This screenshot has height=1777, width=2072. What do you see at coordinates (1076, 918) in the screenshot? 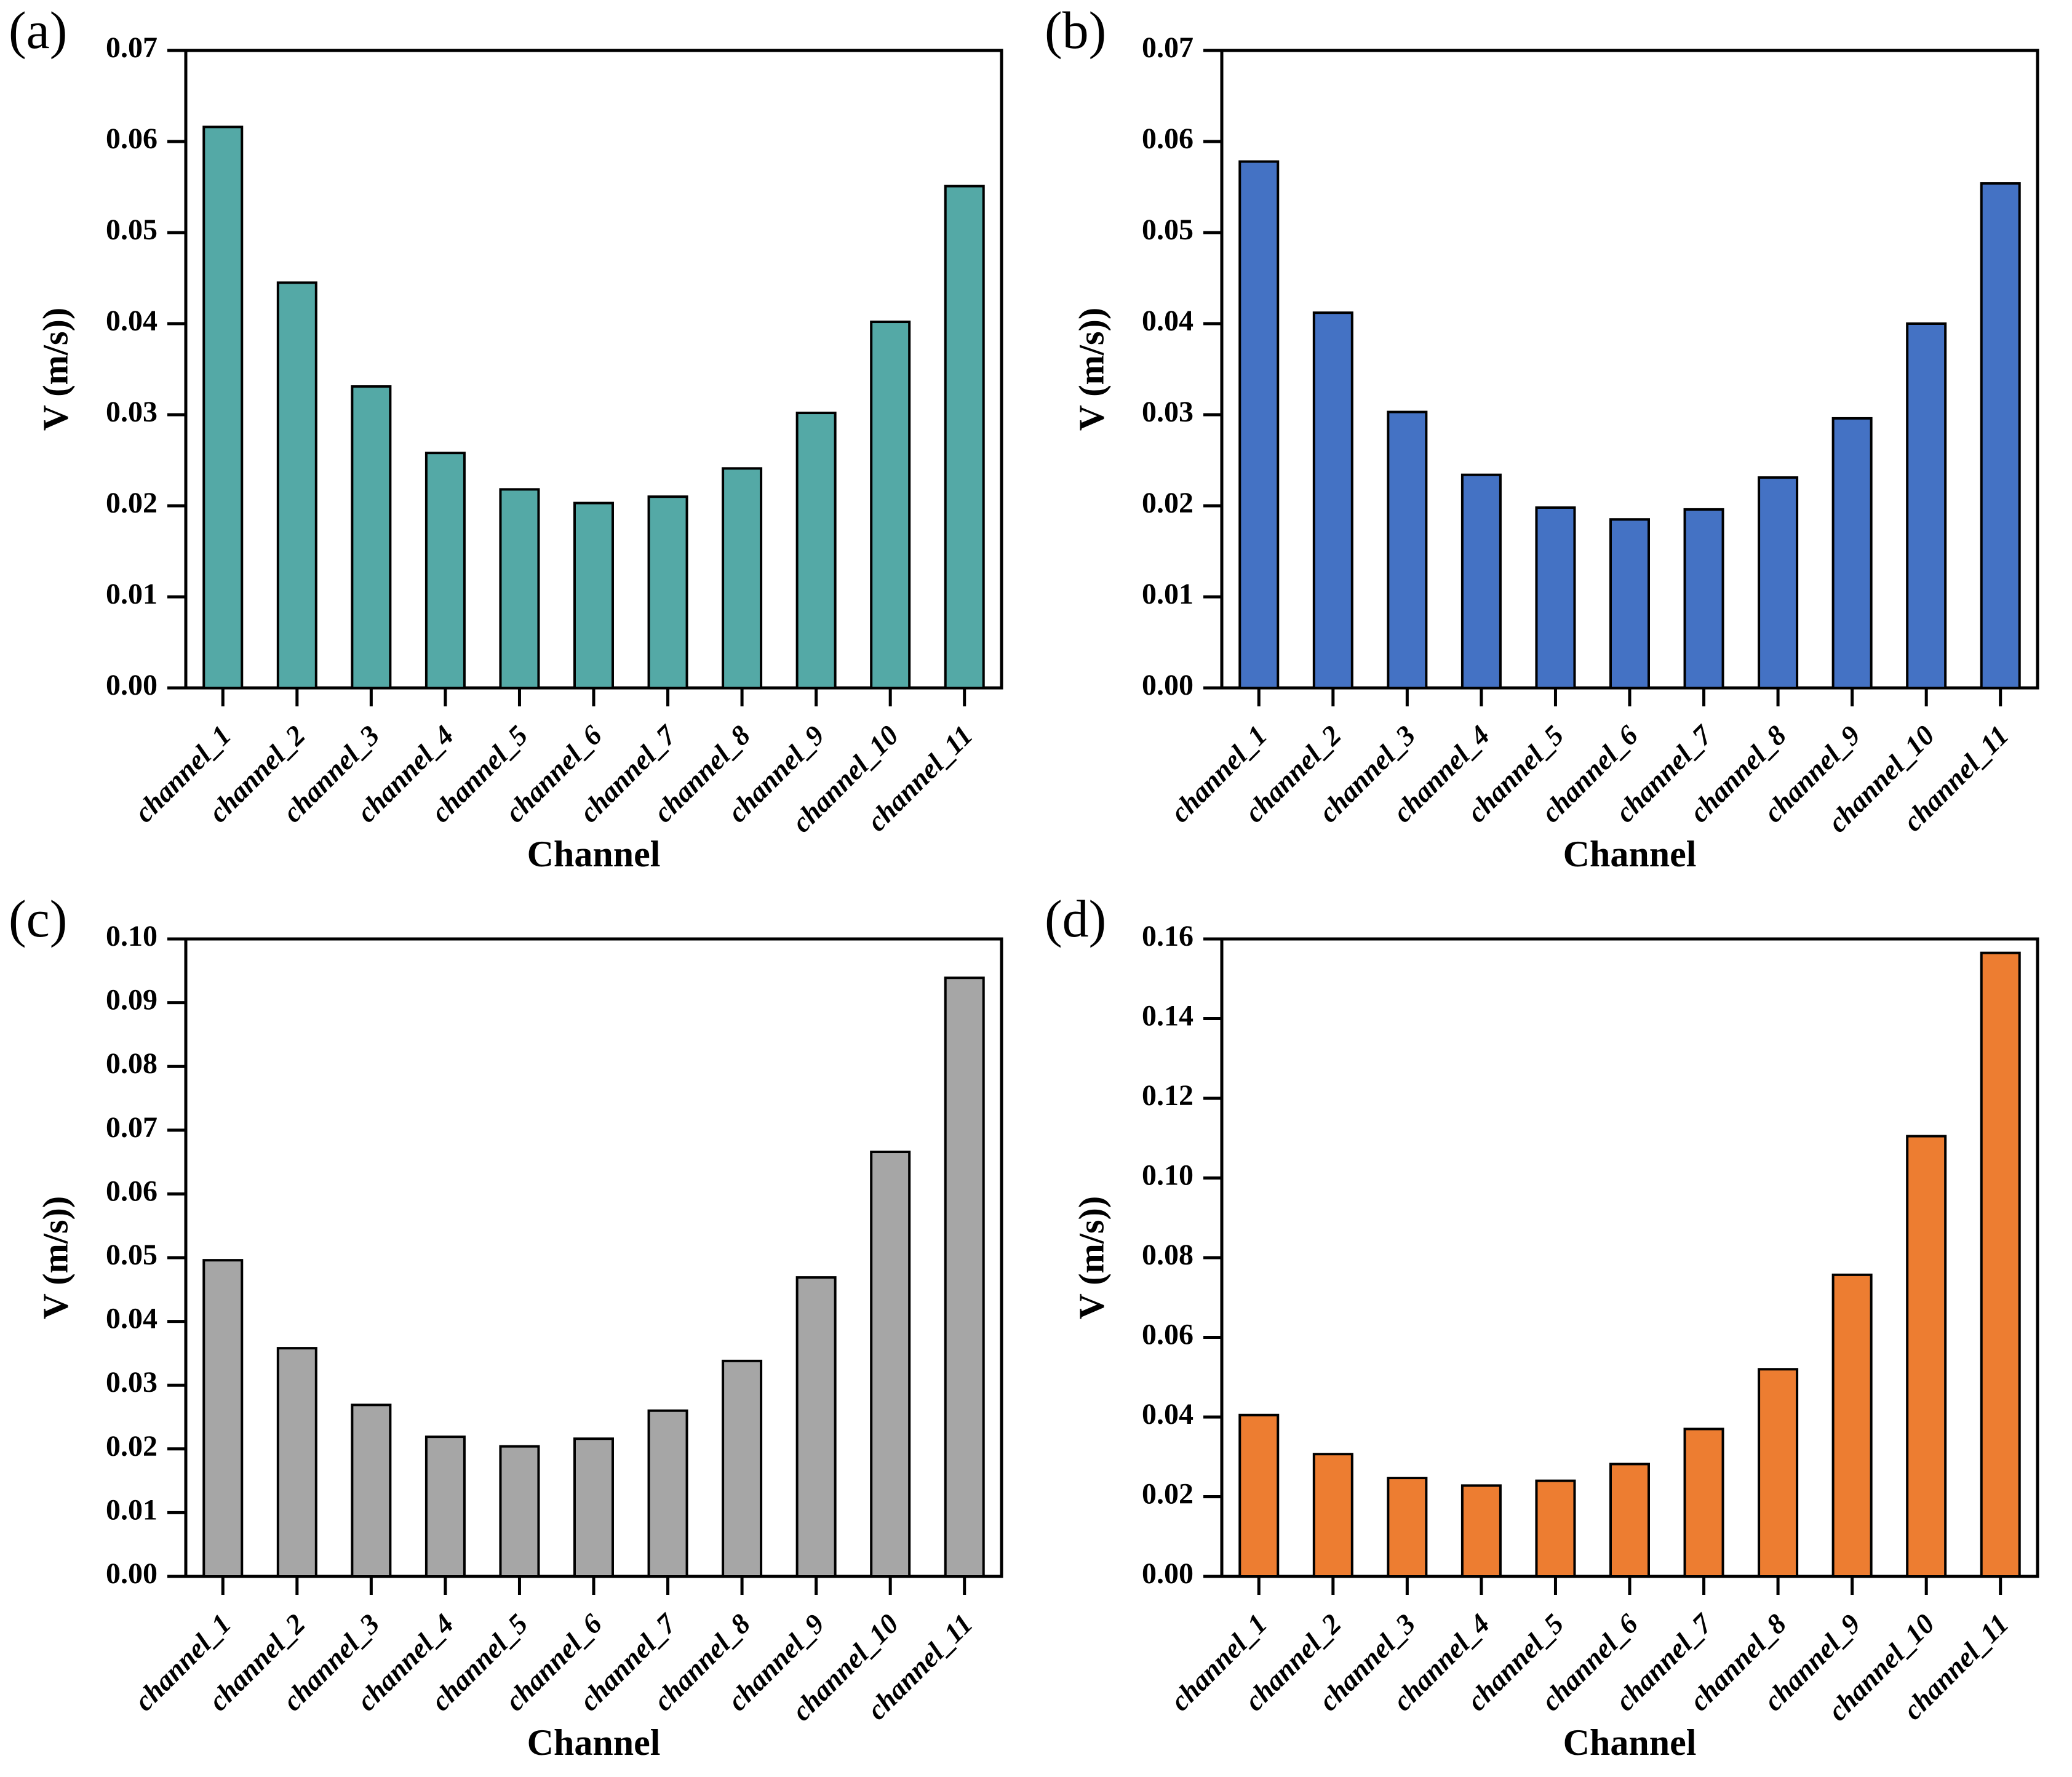
I see `panel-letter-d: (d)` at bounding box center [1076, 918].